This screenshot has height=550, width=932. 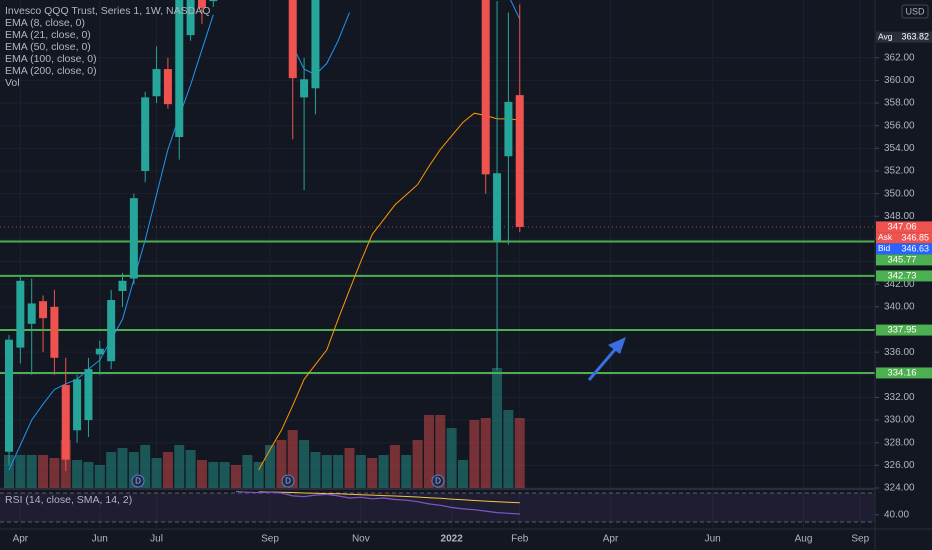 I want to click on x-tick-label: Sep, so click(x=270, y=539).